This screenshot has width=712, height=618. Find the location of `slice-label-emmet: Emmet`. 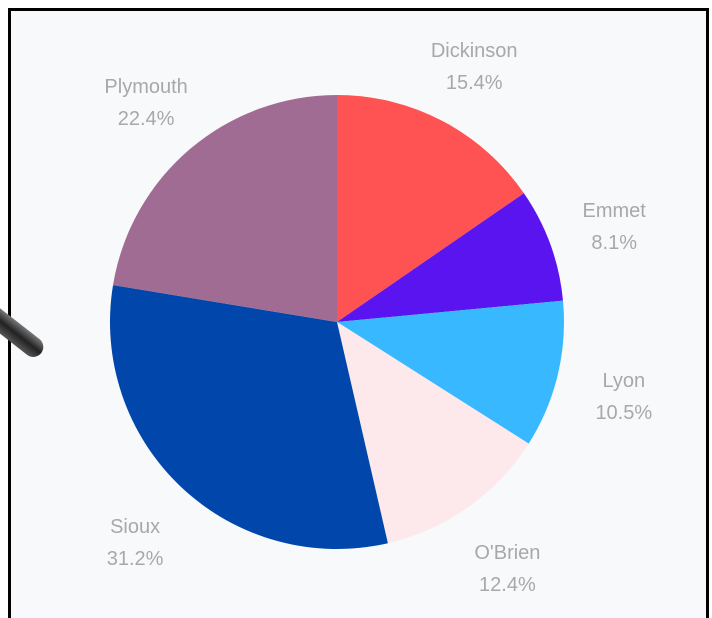

slice-label-emmet: Emmet is located at coordinates (615, 211).